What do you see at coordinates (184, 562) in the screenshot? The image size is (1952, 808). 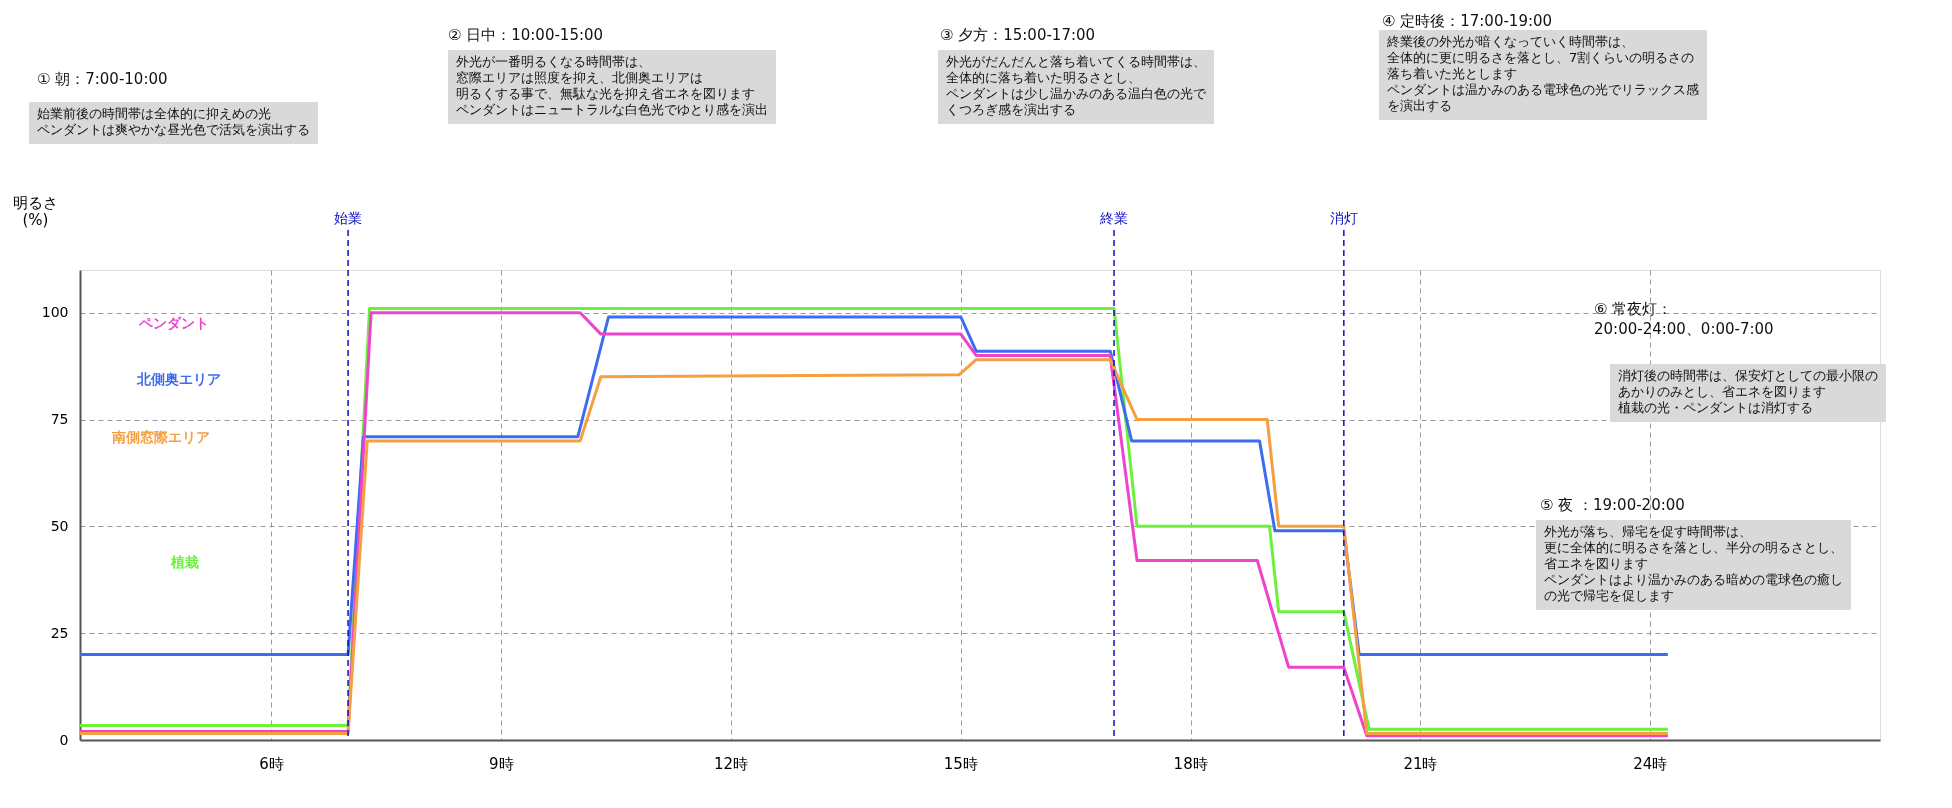 I see `text: 植栽` at bounding box center [184, 562].